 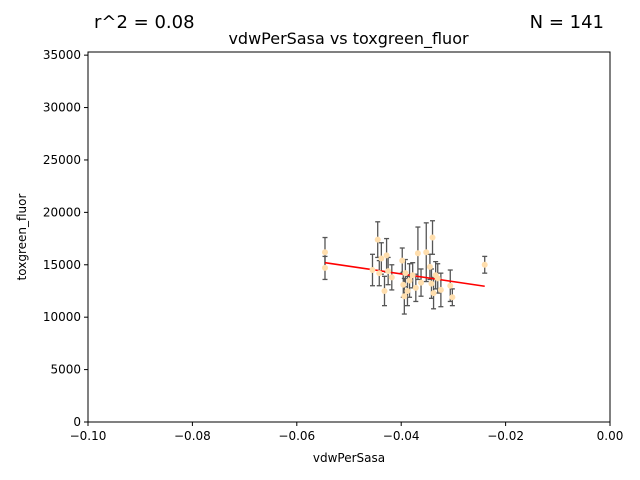 What do you see at coordinates (566, 22) in the screenshot?
I see `sample-count-label: N = 141` at bounding box center [566, 22].